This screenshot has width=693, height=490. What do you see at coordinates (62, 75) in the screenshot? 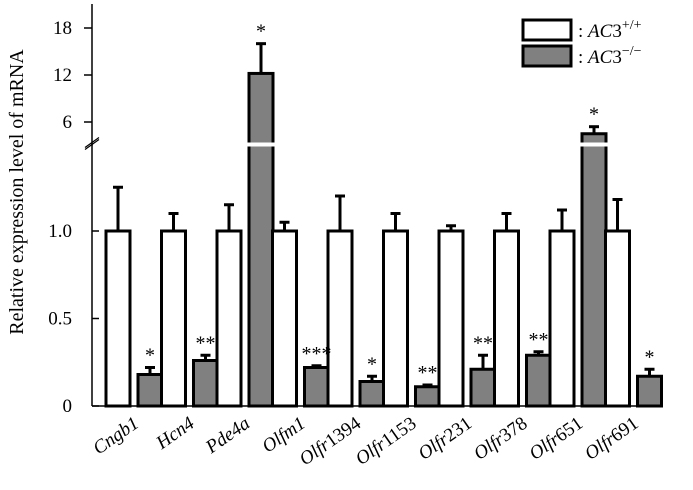
I see `y-tick-label: 12` at bounding box center [62, 75].